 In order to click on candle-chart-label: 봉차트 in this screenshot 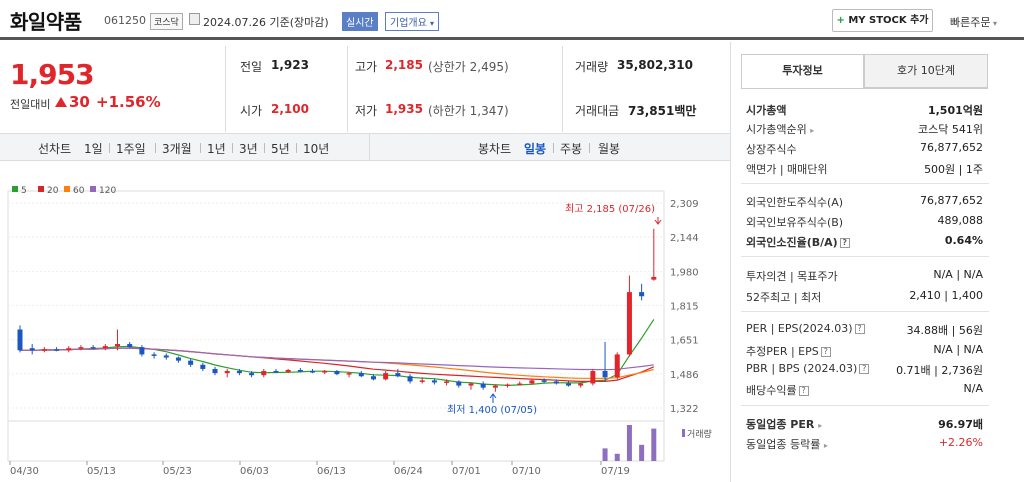, I will do `click(495, 149)`.